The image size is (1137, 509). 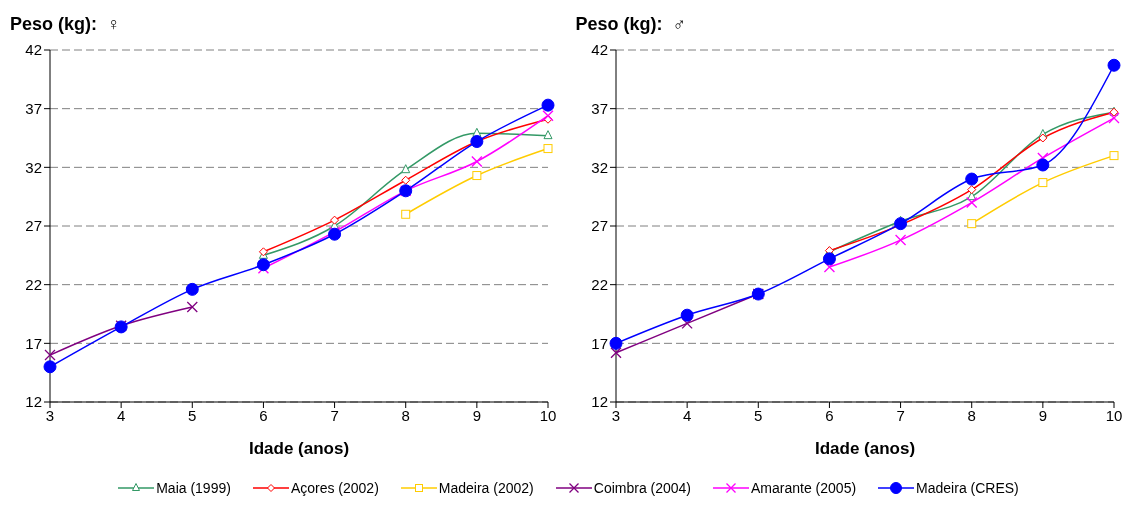 What do you see at coordinates (967, 488) in the screenshot?
I see `legend-label: Madeira (CRES)` at bounding box center [967, 488].